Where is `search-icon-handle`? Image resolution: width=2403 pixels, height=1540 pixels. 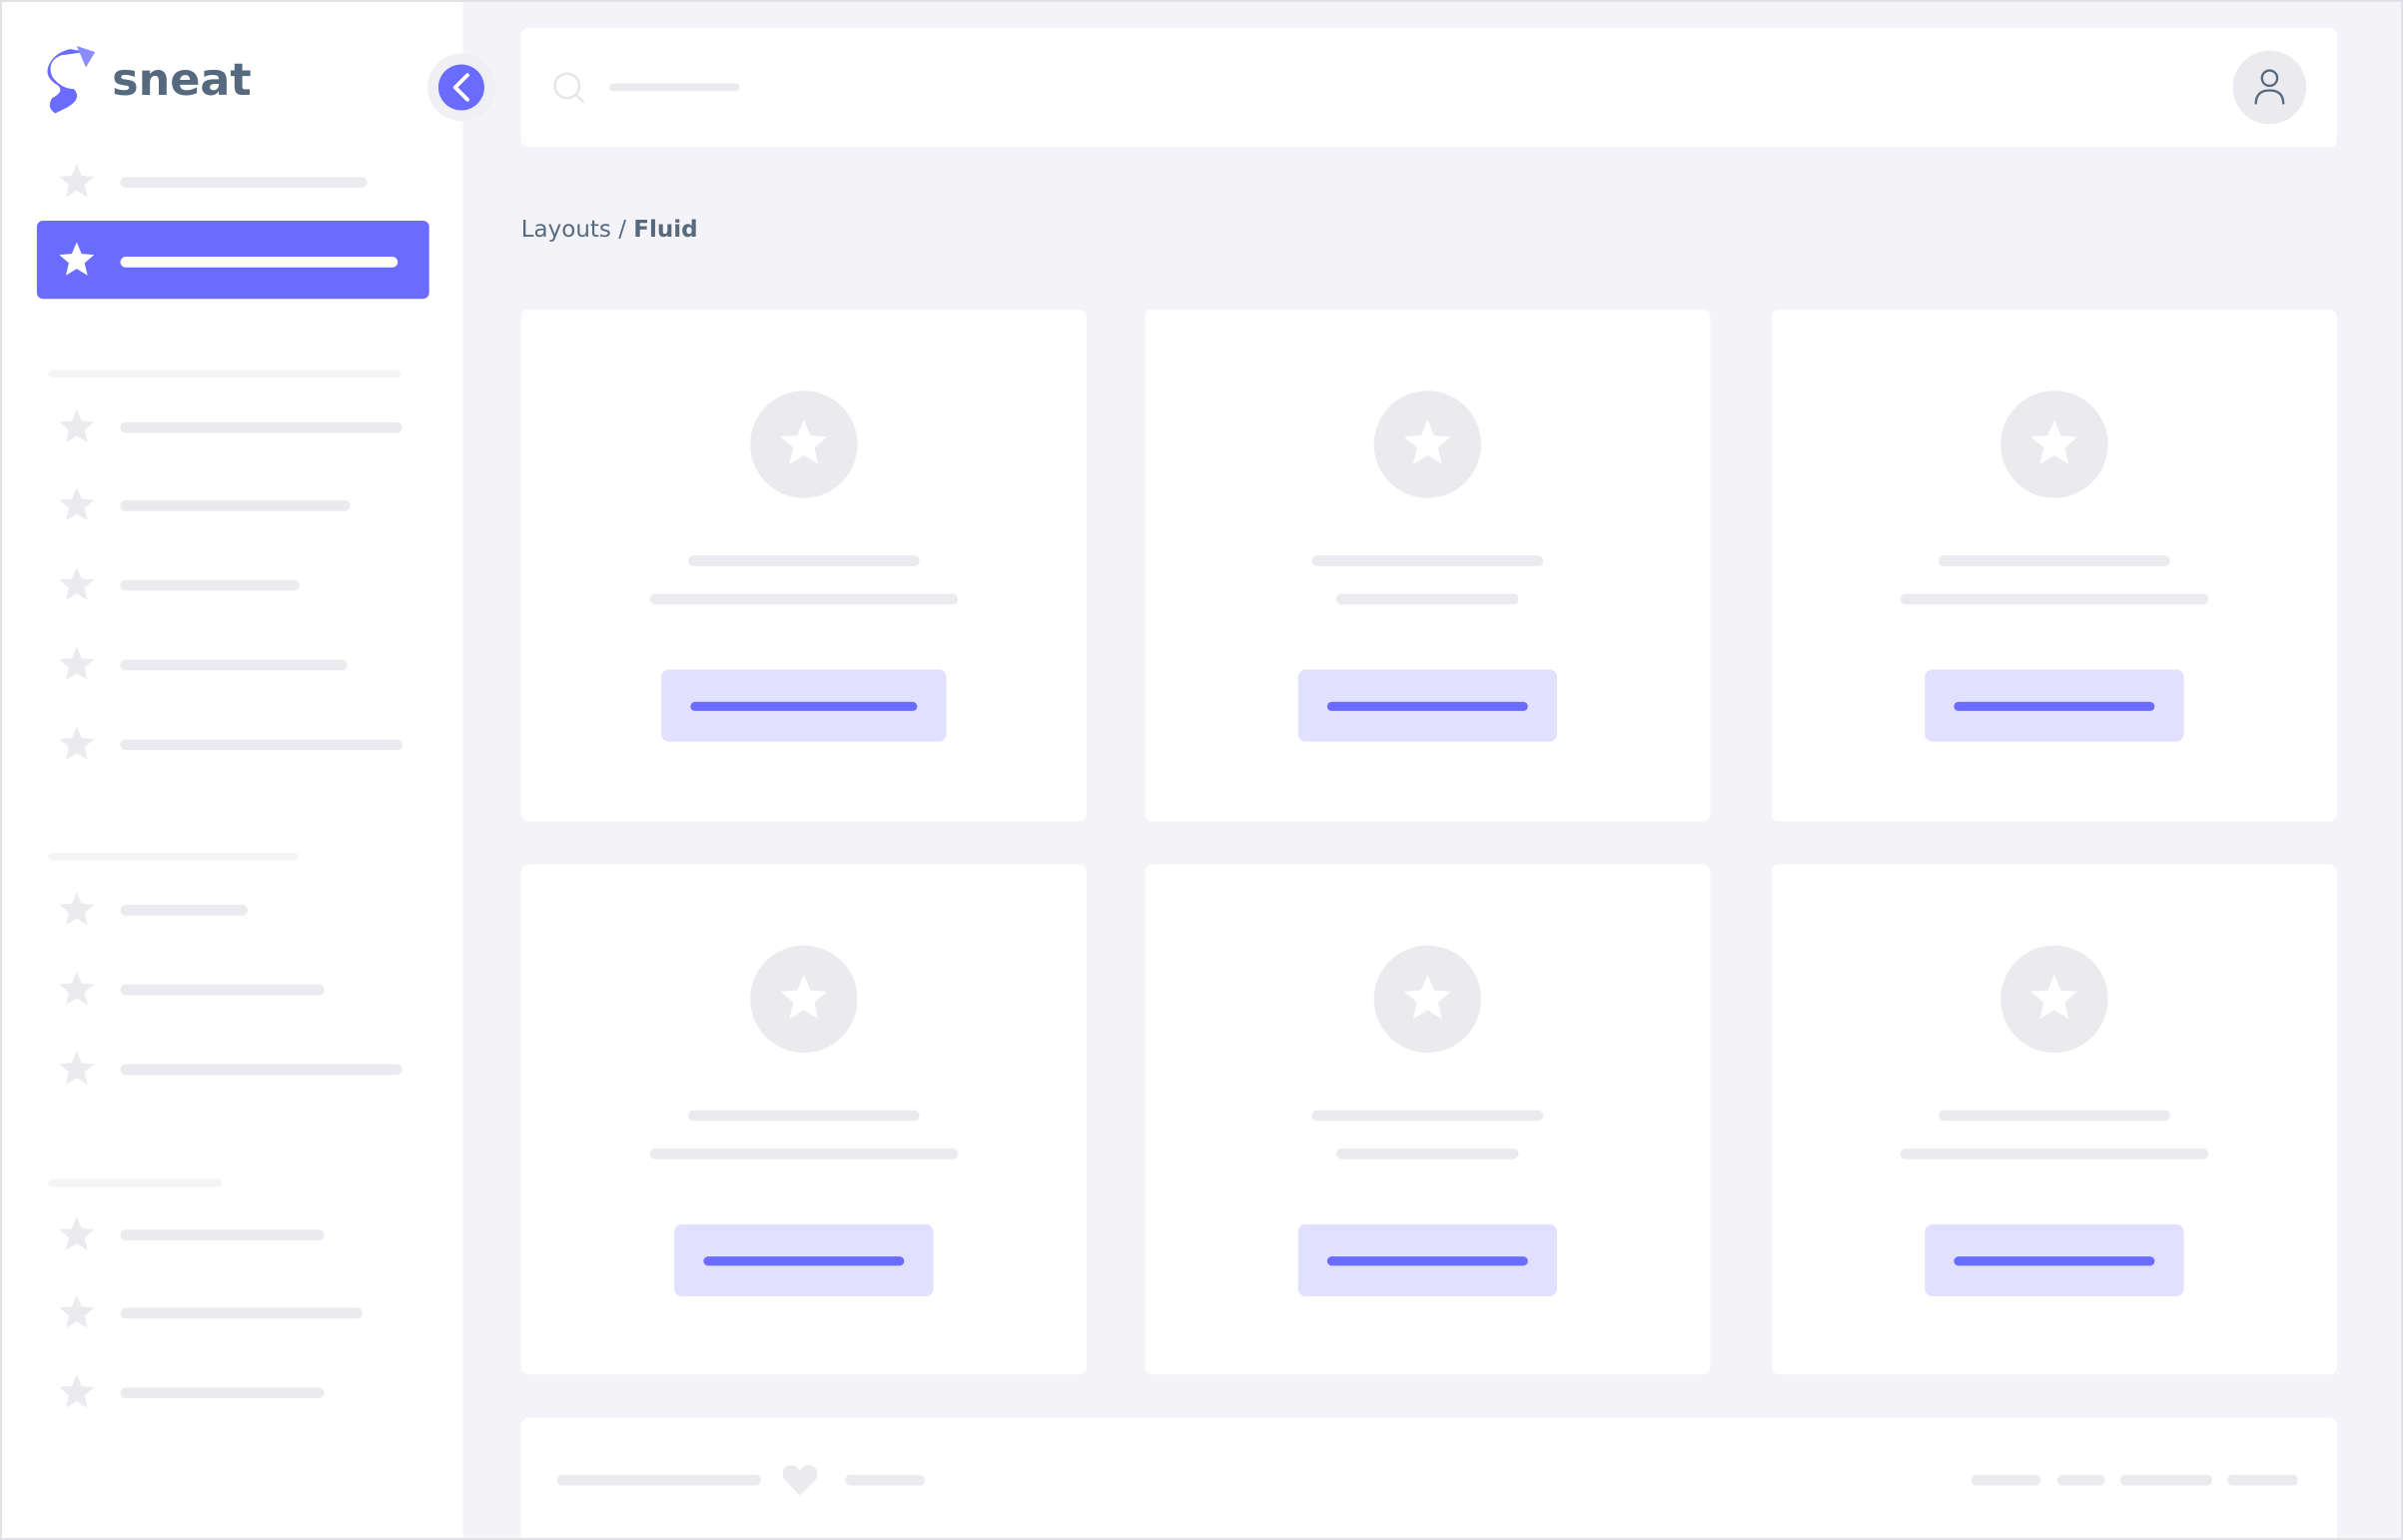 search-icon-handle is located at coordinates (580, 99).